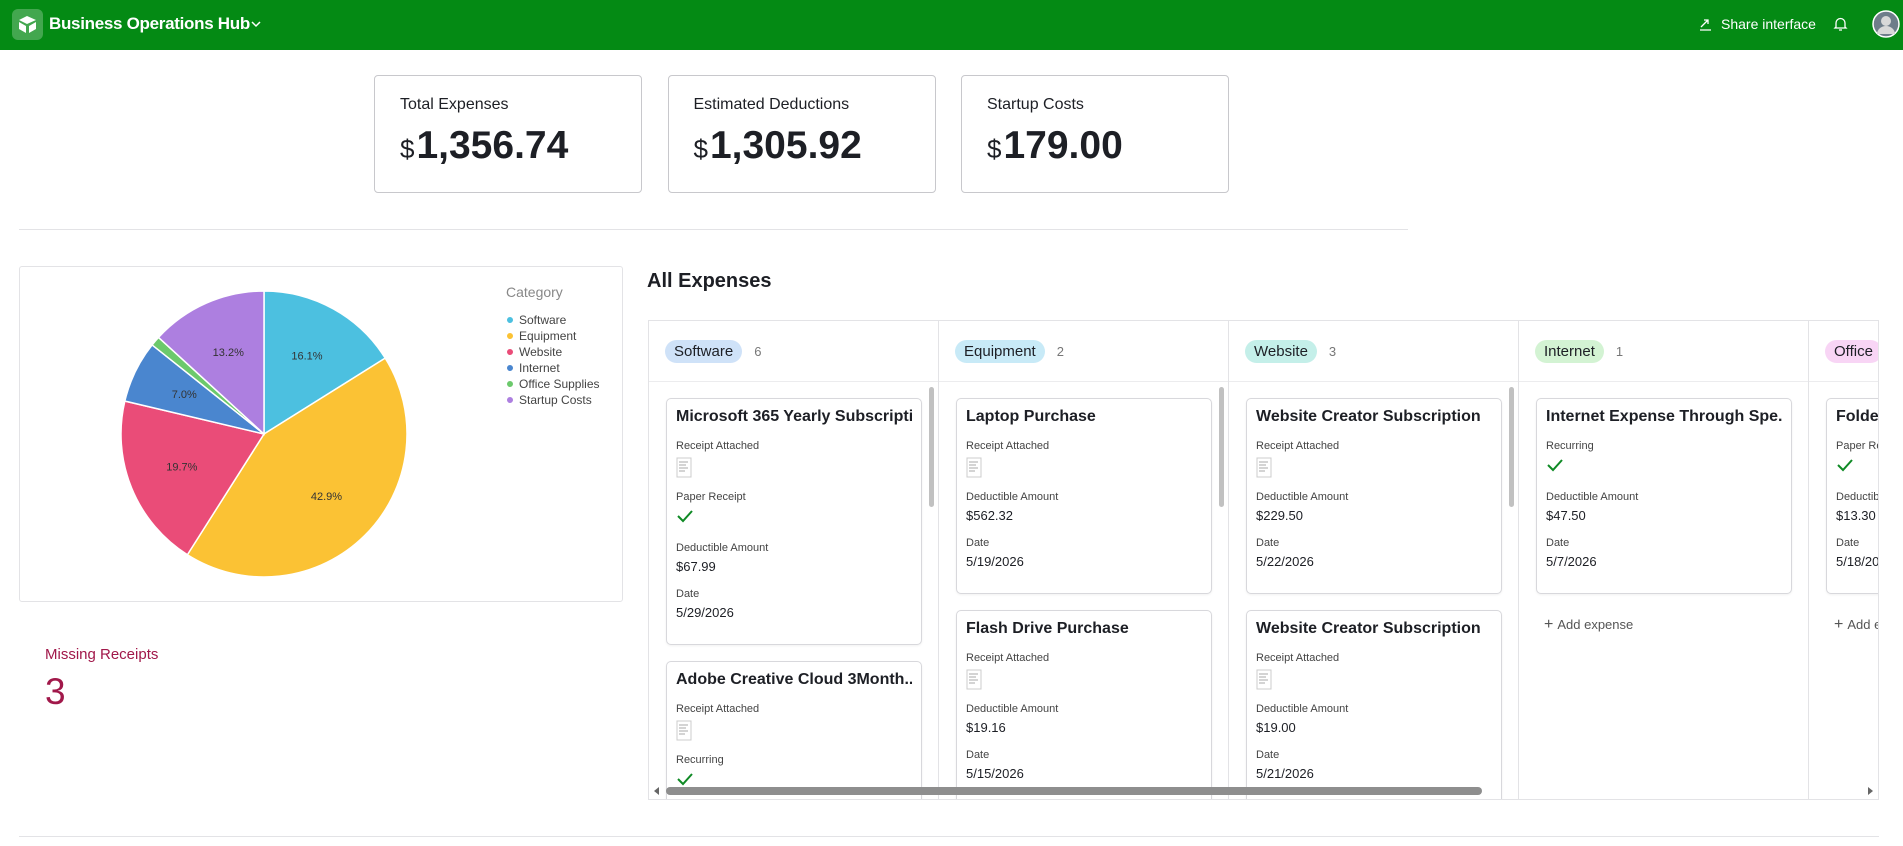  Describe the element at coordinates (771, 104) in the screenshot. I see `kpi-label: Estimated Deductions` at that location.